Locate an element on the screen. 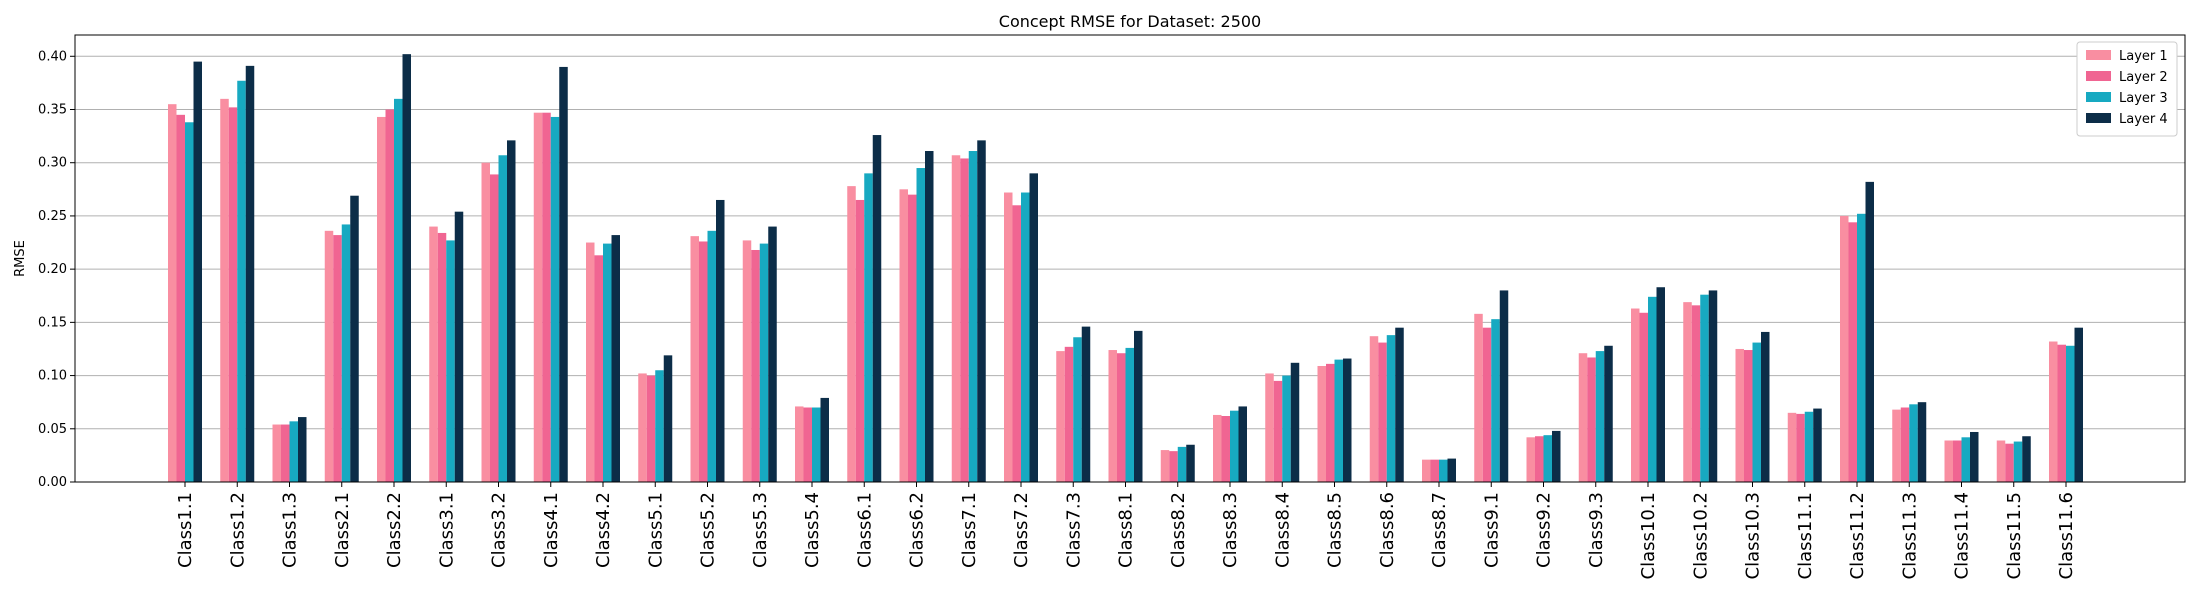  y-tick-label: 0.30 is located at coordinates (52, 163).